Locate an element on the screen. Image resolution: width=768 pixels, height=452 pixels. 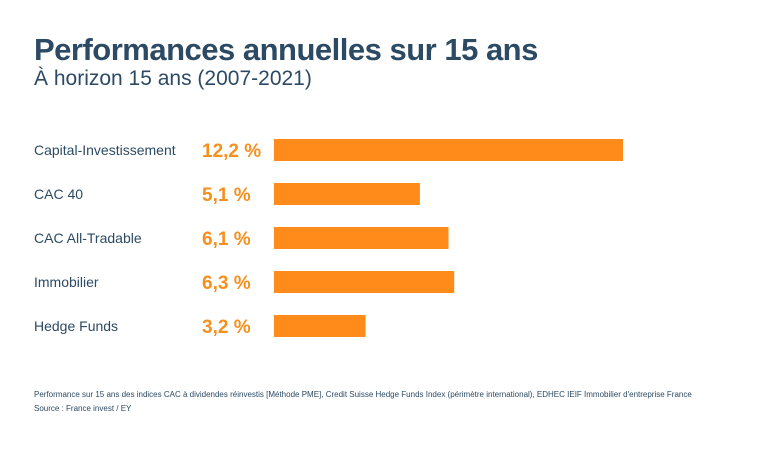
category-label: CAC 40 is located at coordinates (58, 194).